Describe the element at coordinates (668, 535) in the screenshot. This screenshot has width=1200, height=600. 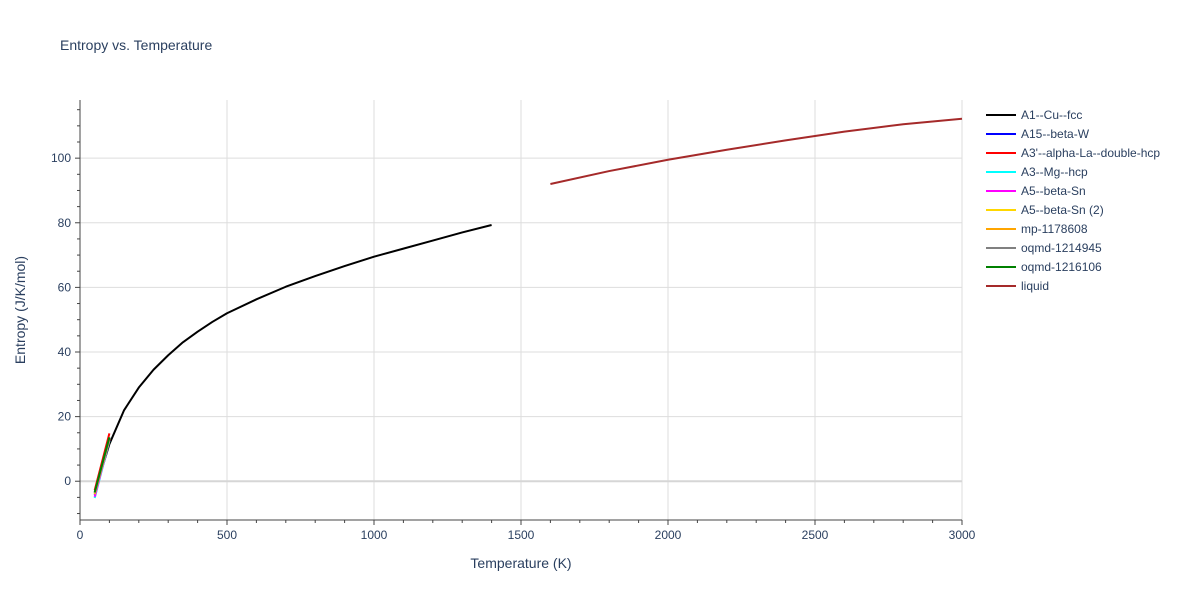
I see `x-tick-label: 2000` at that location.